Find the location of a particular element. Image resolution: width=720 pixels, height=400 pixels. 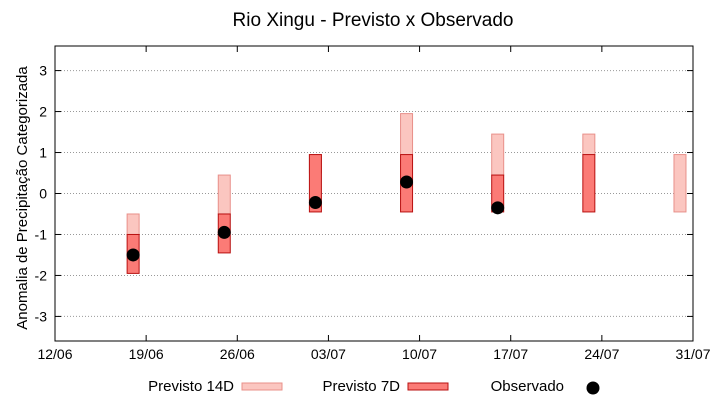

y-tick-label: 3 is located at coordinates (43, 71).